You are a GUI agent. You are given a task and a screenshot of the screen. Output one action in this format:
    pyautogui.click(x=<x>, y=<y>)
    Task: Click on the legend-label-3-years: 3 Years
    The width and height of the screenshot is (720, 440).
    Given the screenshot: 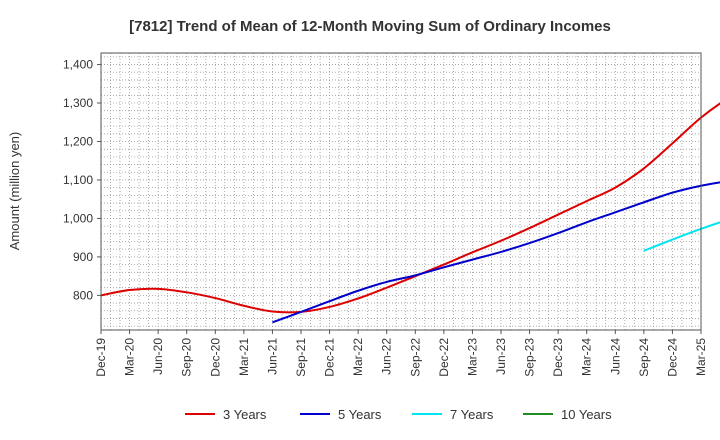 What is the action you would take?
    pyautogui.click(x=245, y=414)
    